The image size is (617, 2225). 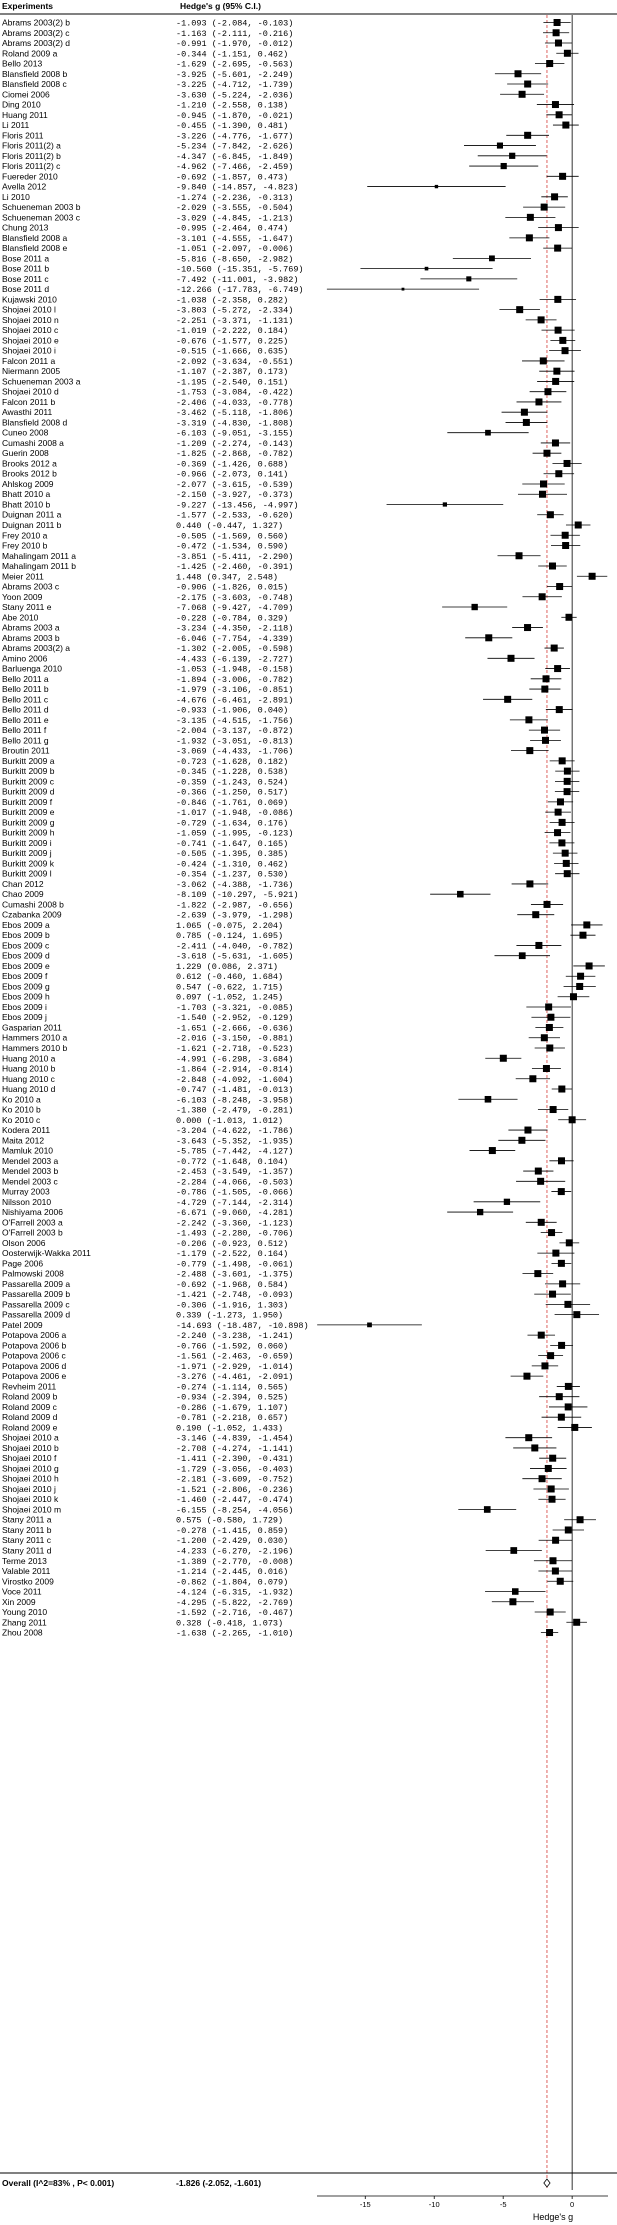 What do you see at coordinates (288, 761) in the screenshot?
I see `study-row: Burkitt 2009 a -0.723 (-1.628, 0.182)` at bounding box center [288, 761].